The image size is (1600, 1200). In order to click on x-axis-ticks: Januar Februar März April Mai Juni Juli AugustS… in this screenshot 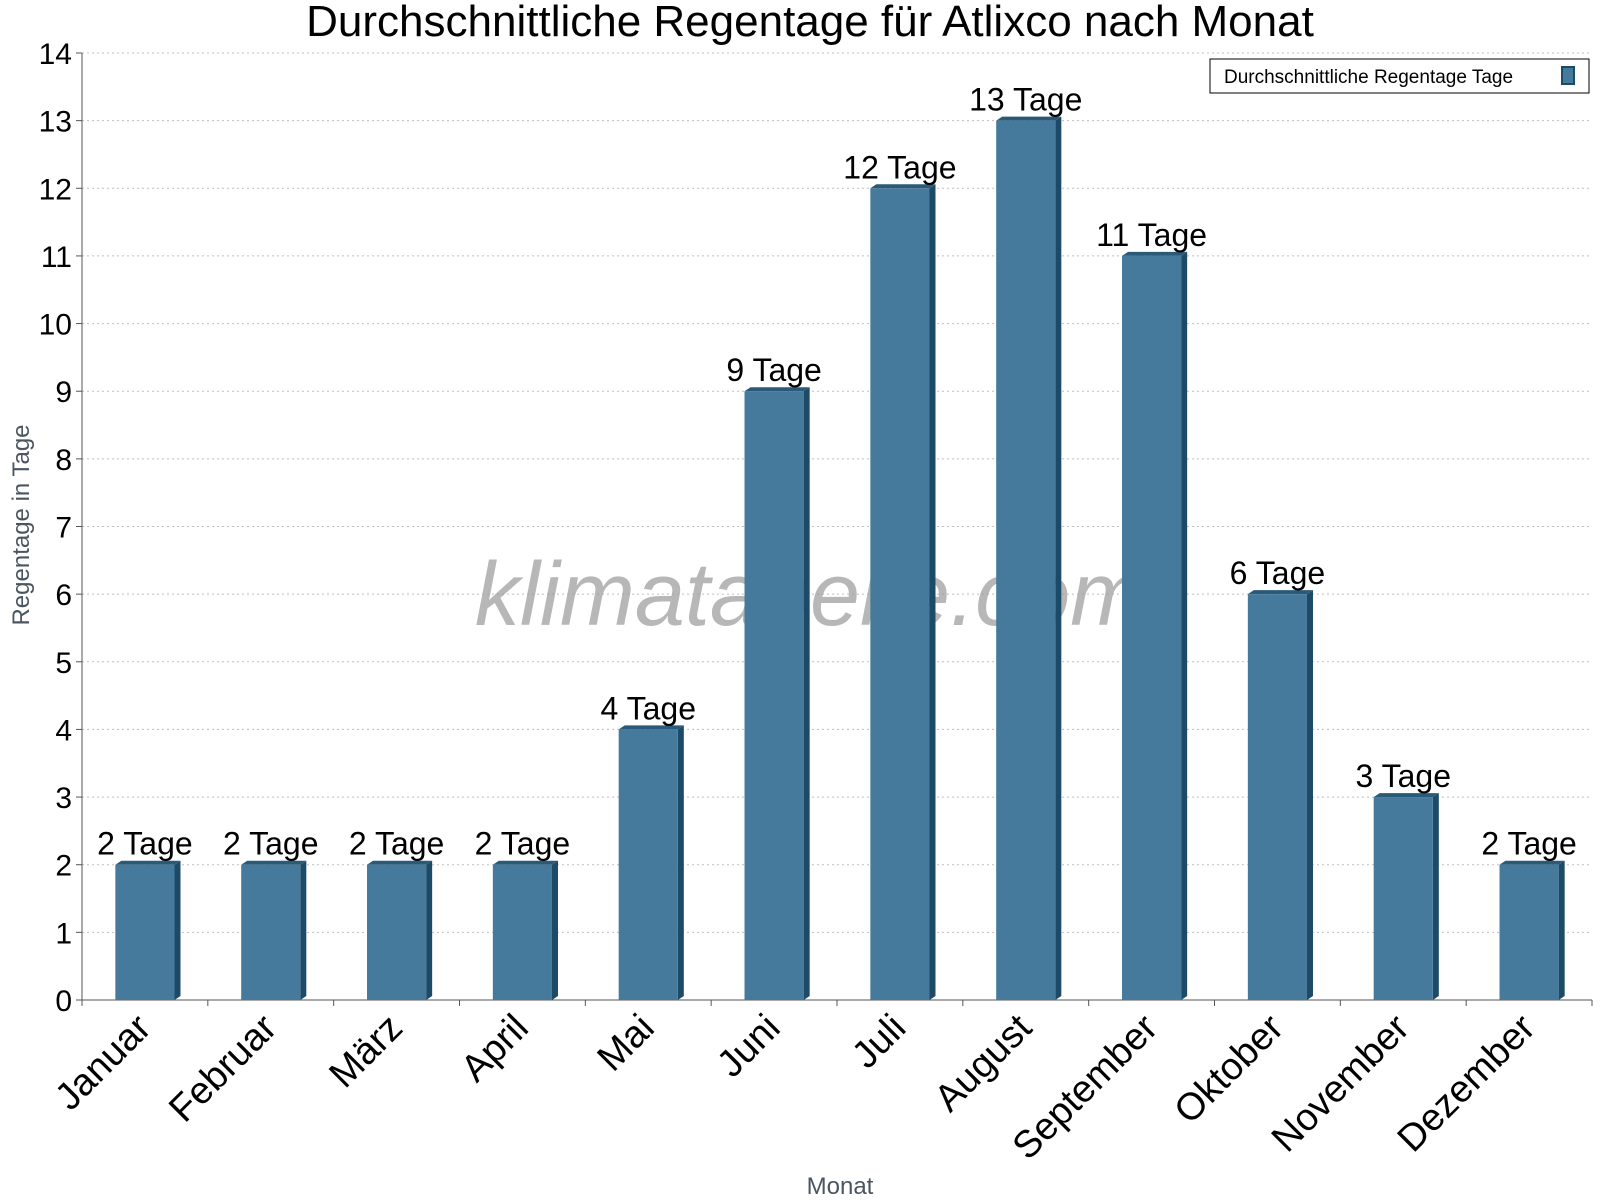, I will do `click(820, 1084)`.